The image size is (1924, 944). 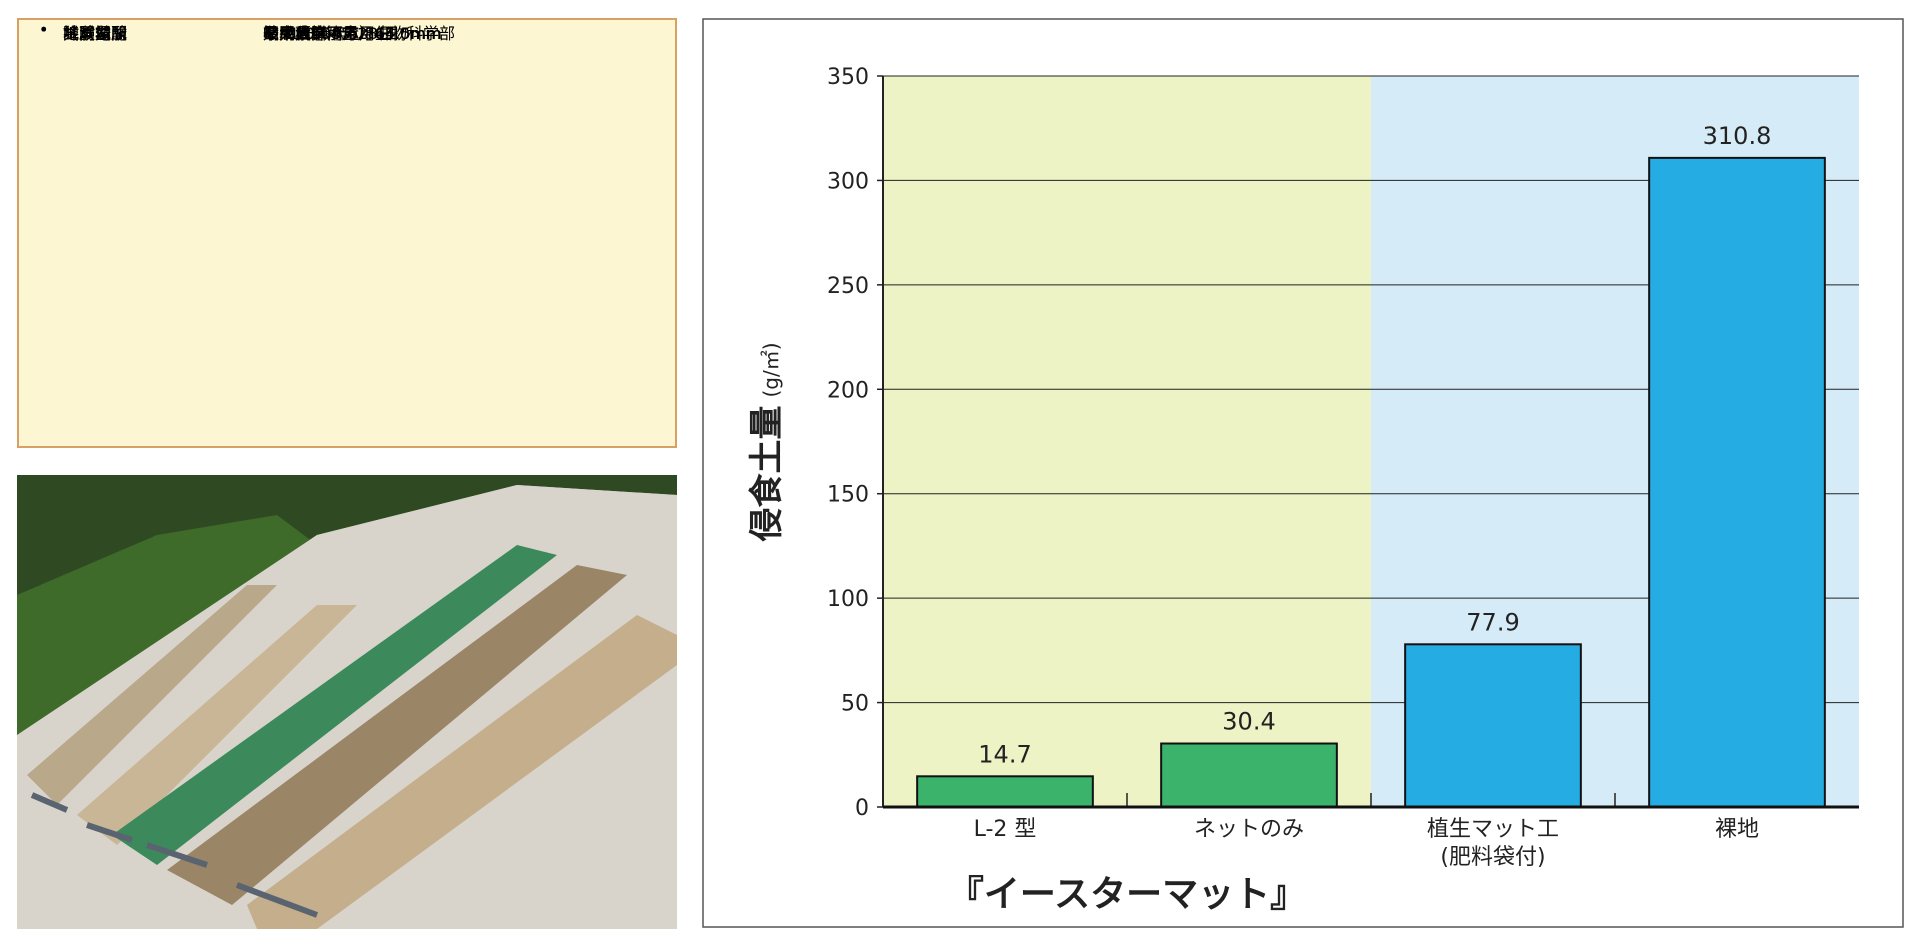 I want to click on y-axis-label: 侵食土量 (g/㎡), so click(x=767, y=442).